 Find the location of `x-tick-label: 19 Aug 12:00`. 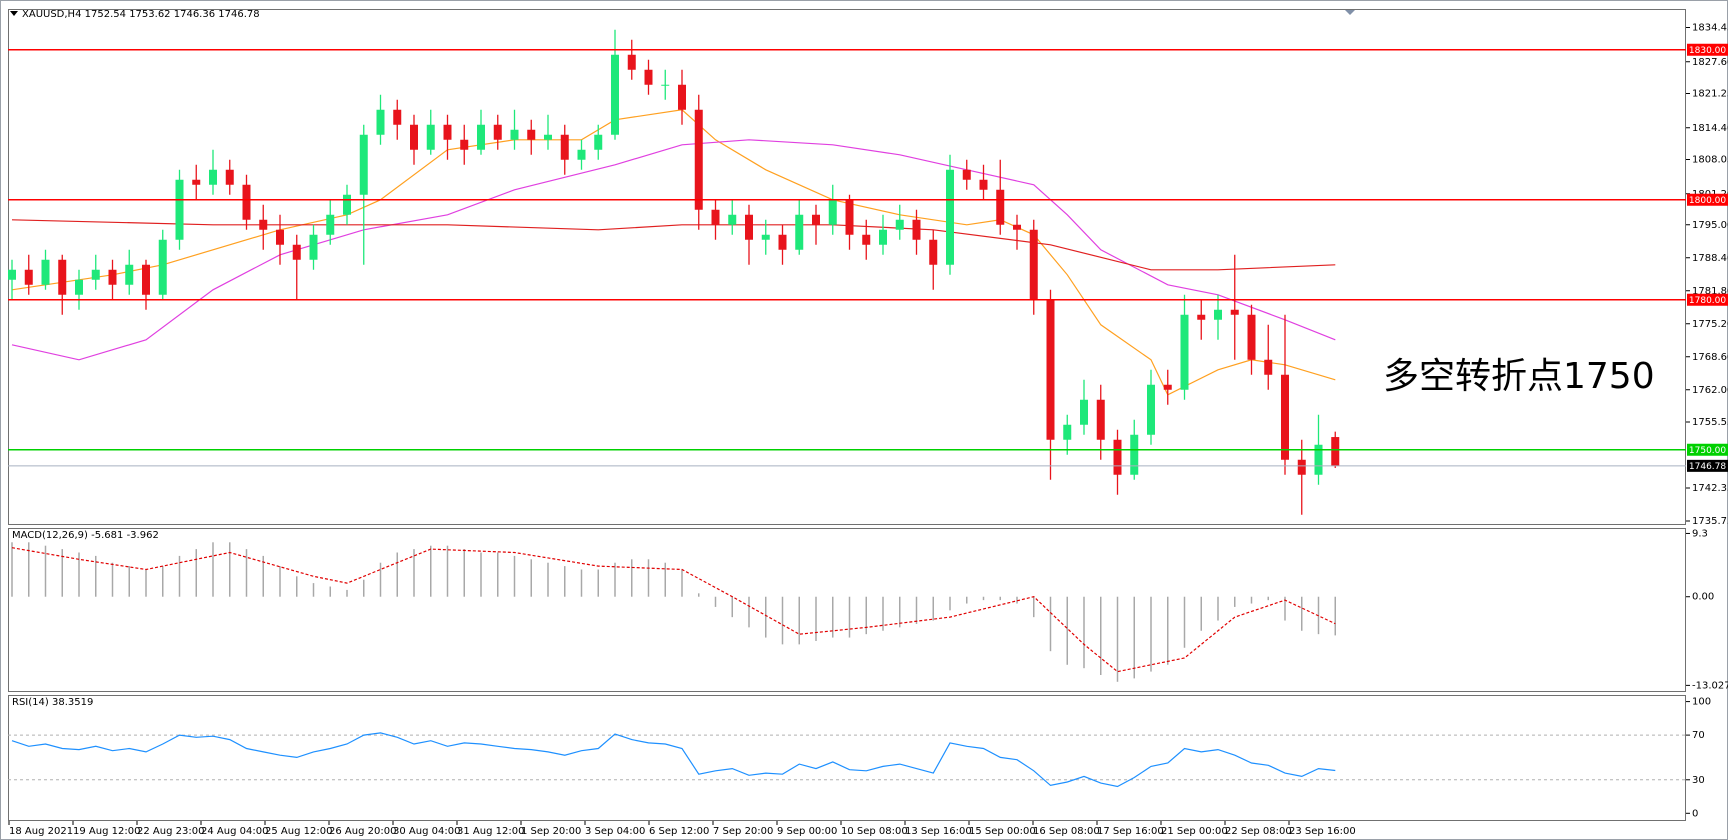

x-tick-label: 19 Aug 12:00 is located at coordinates (106, 831).